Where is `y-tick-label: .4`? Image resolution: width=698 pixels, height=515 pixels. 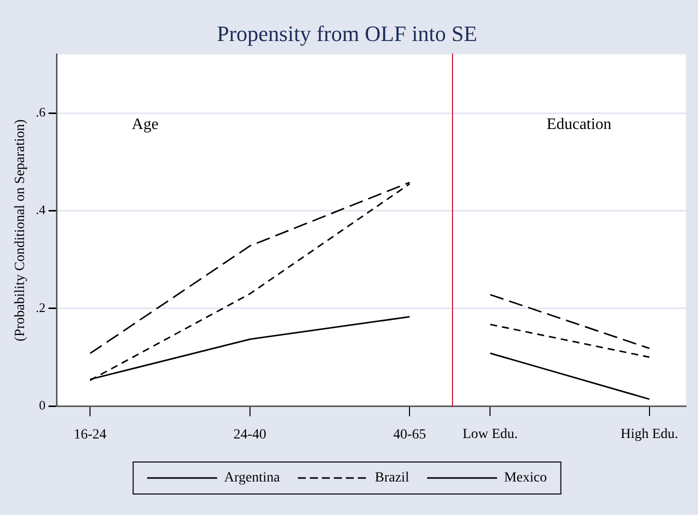
y-tick-label: .4 is located at coordinates (41, 210).